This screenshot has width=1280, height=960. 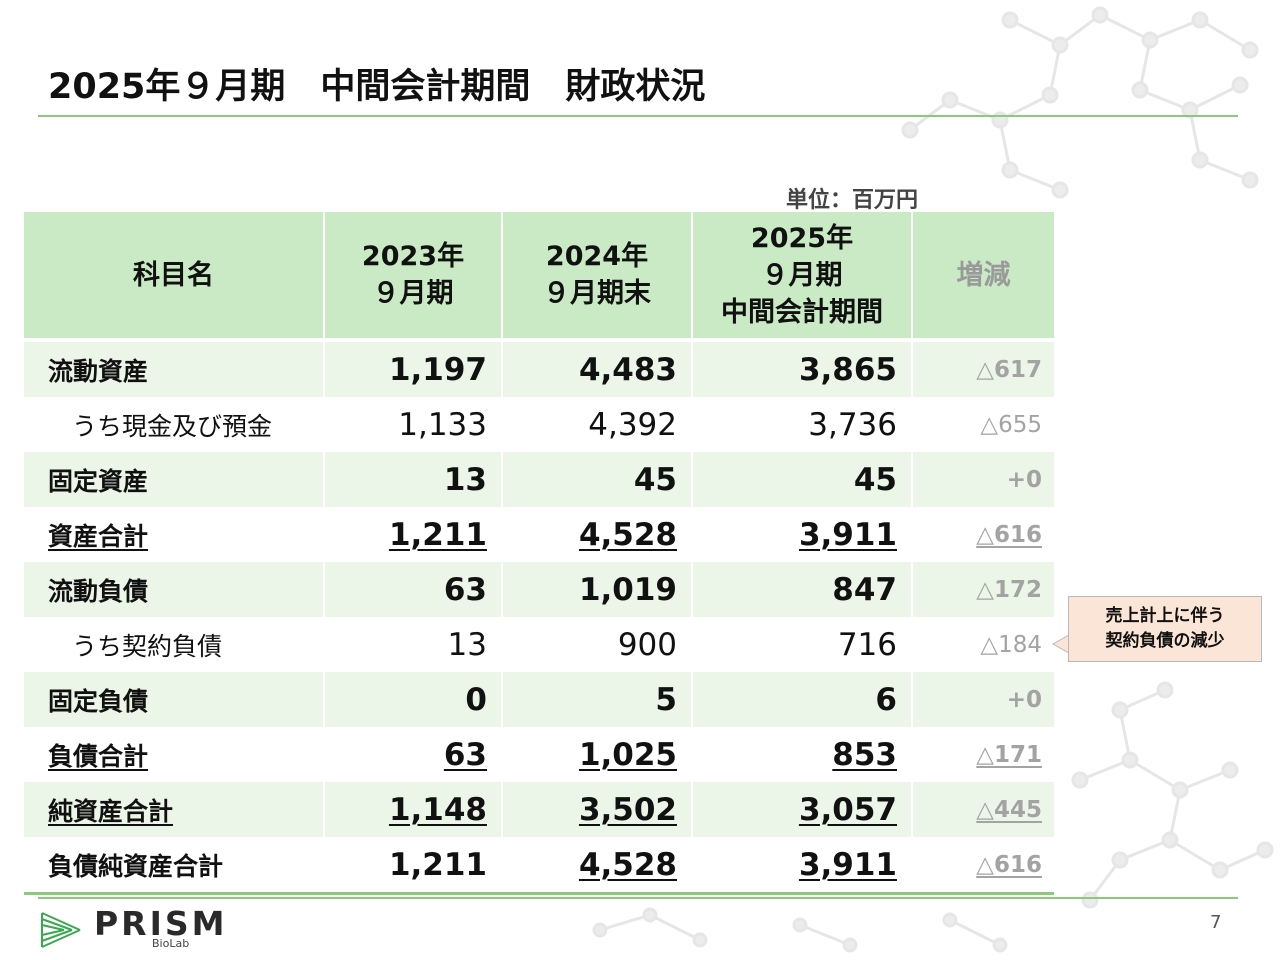 What do you see at coordinates (161, 923) in the screenshot?
I see `logo-wordmark: PRISM` at bounding box center [161, 923].